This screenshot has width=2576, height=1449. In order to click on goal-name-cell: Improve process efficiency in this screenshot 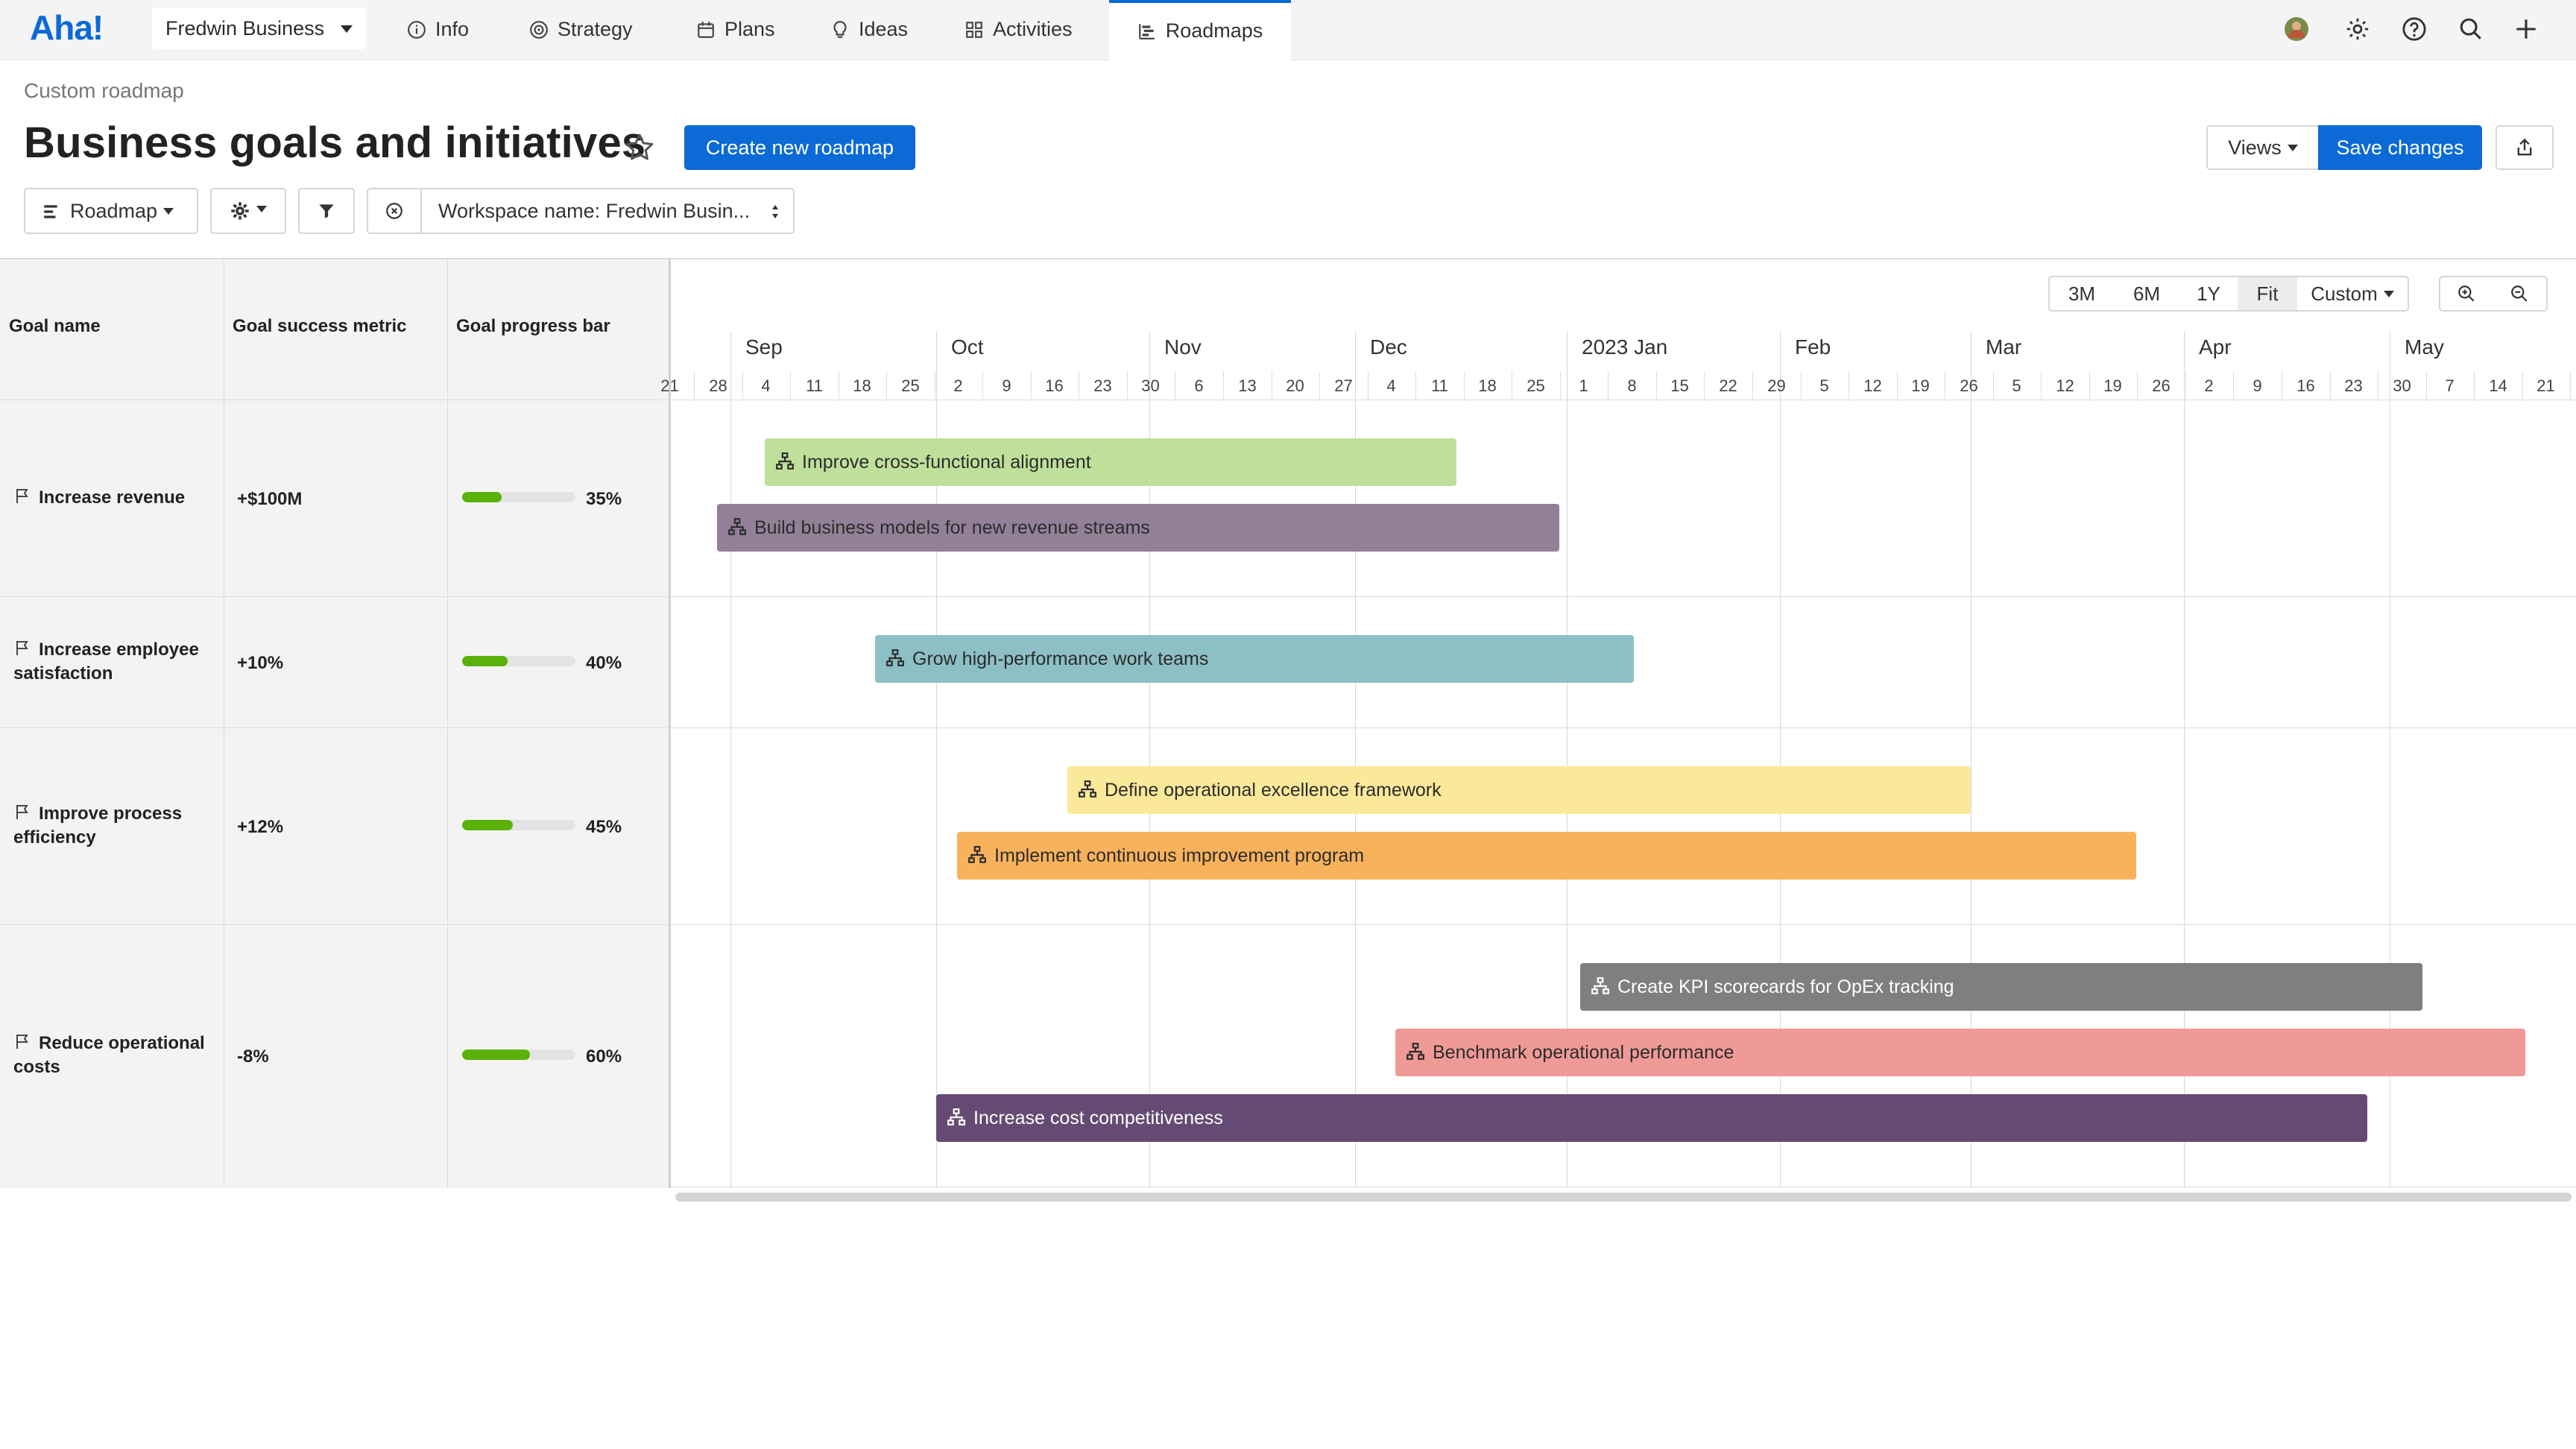, I will do `click(114, 826)`.